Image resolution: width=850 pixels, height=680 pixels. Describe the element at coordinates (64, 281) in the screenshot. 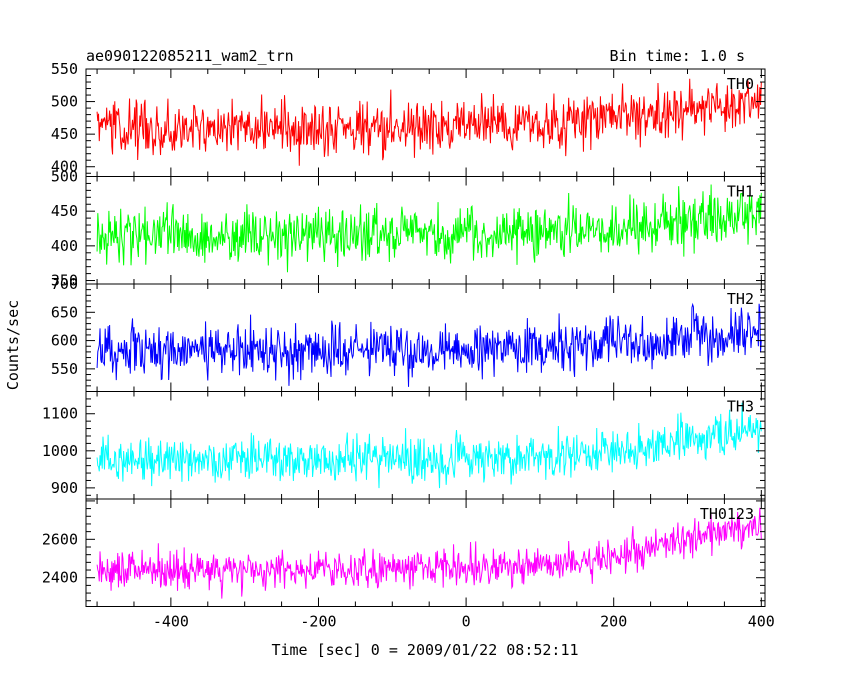

I see `y-tick-label: 350` at that location.